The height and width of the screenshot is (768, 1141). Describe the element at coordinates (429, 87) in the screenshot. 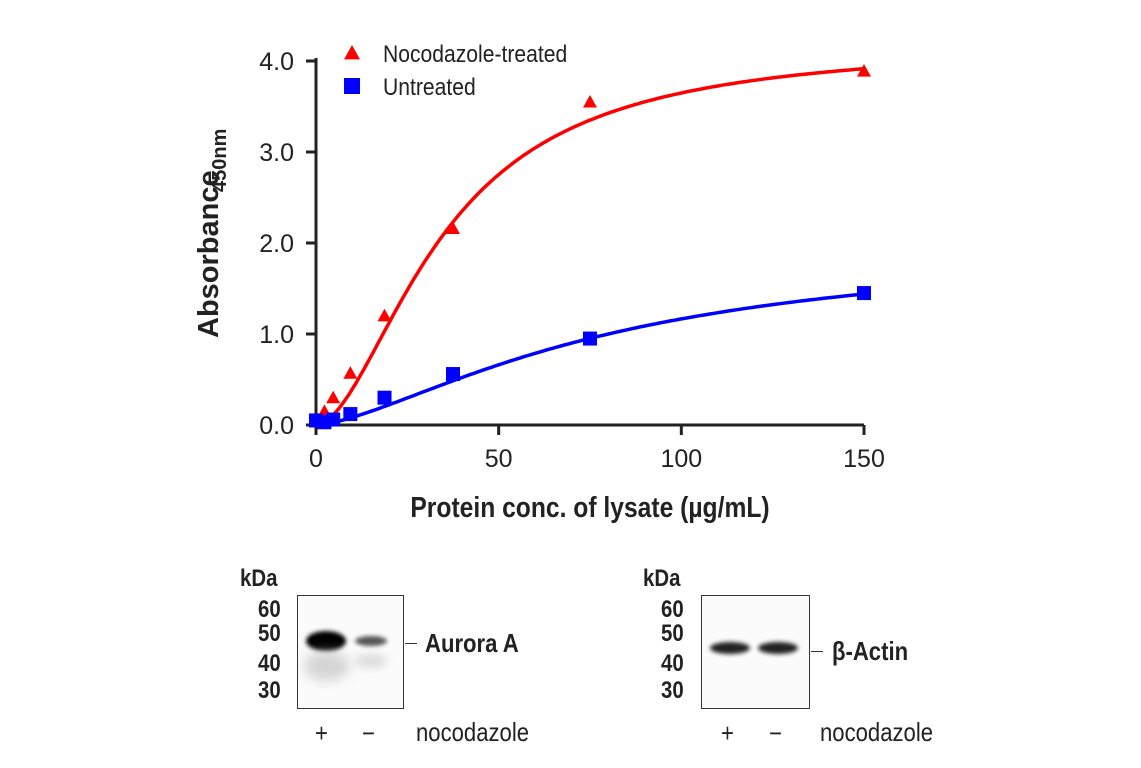

I see `legend-label: Untreated` at that location.